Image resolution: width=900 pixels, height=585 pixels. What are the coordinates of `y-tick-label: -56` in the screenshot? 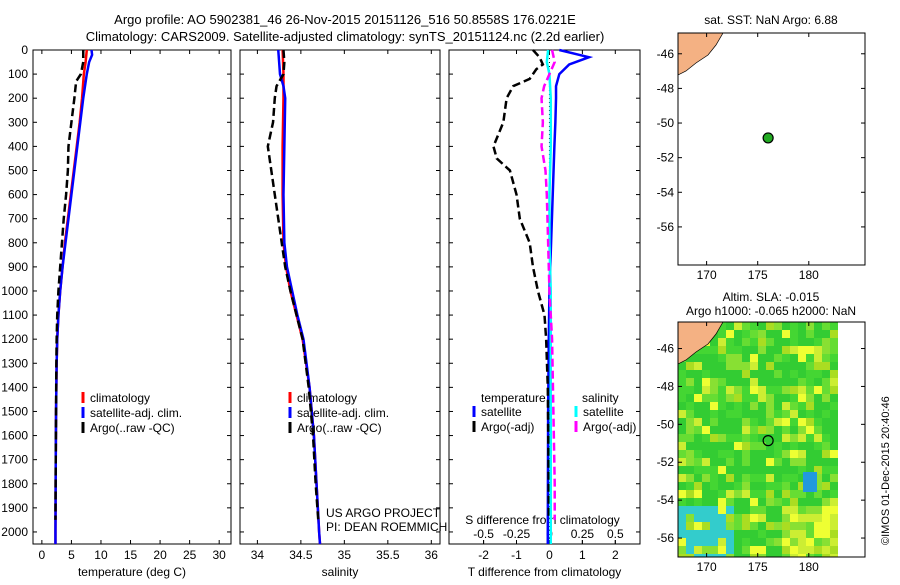 It's located at (666, 227).